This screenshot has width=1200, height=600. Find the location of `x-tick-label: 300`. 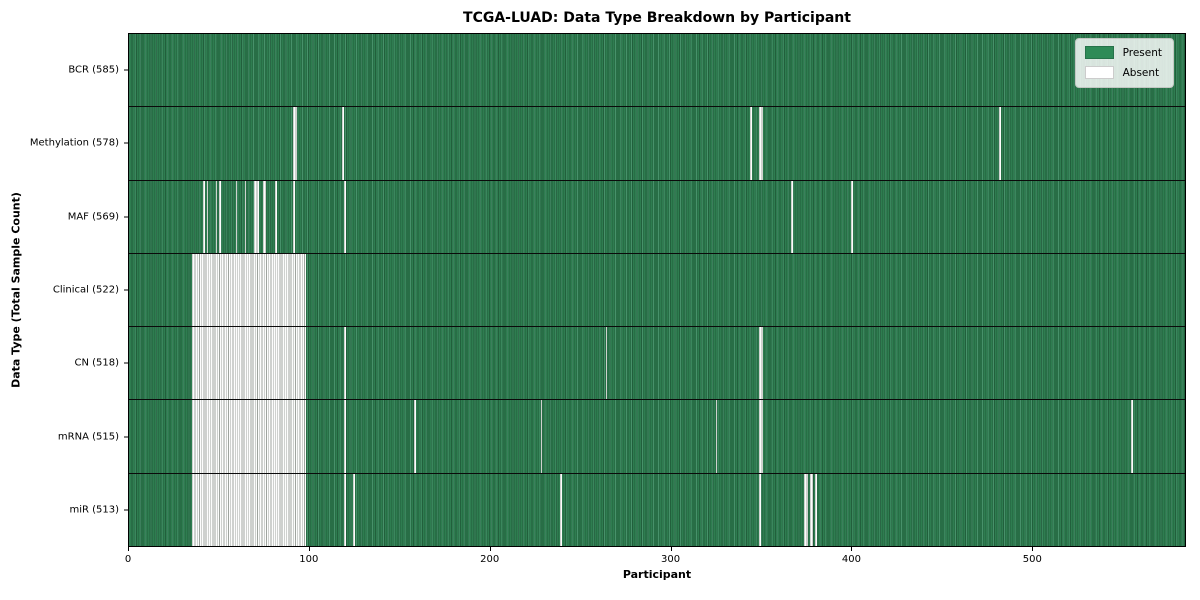

x-tick-label: 300 is located at coordinates (671, 559).